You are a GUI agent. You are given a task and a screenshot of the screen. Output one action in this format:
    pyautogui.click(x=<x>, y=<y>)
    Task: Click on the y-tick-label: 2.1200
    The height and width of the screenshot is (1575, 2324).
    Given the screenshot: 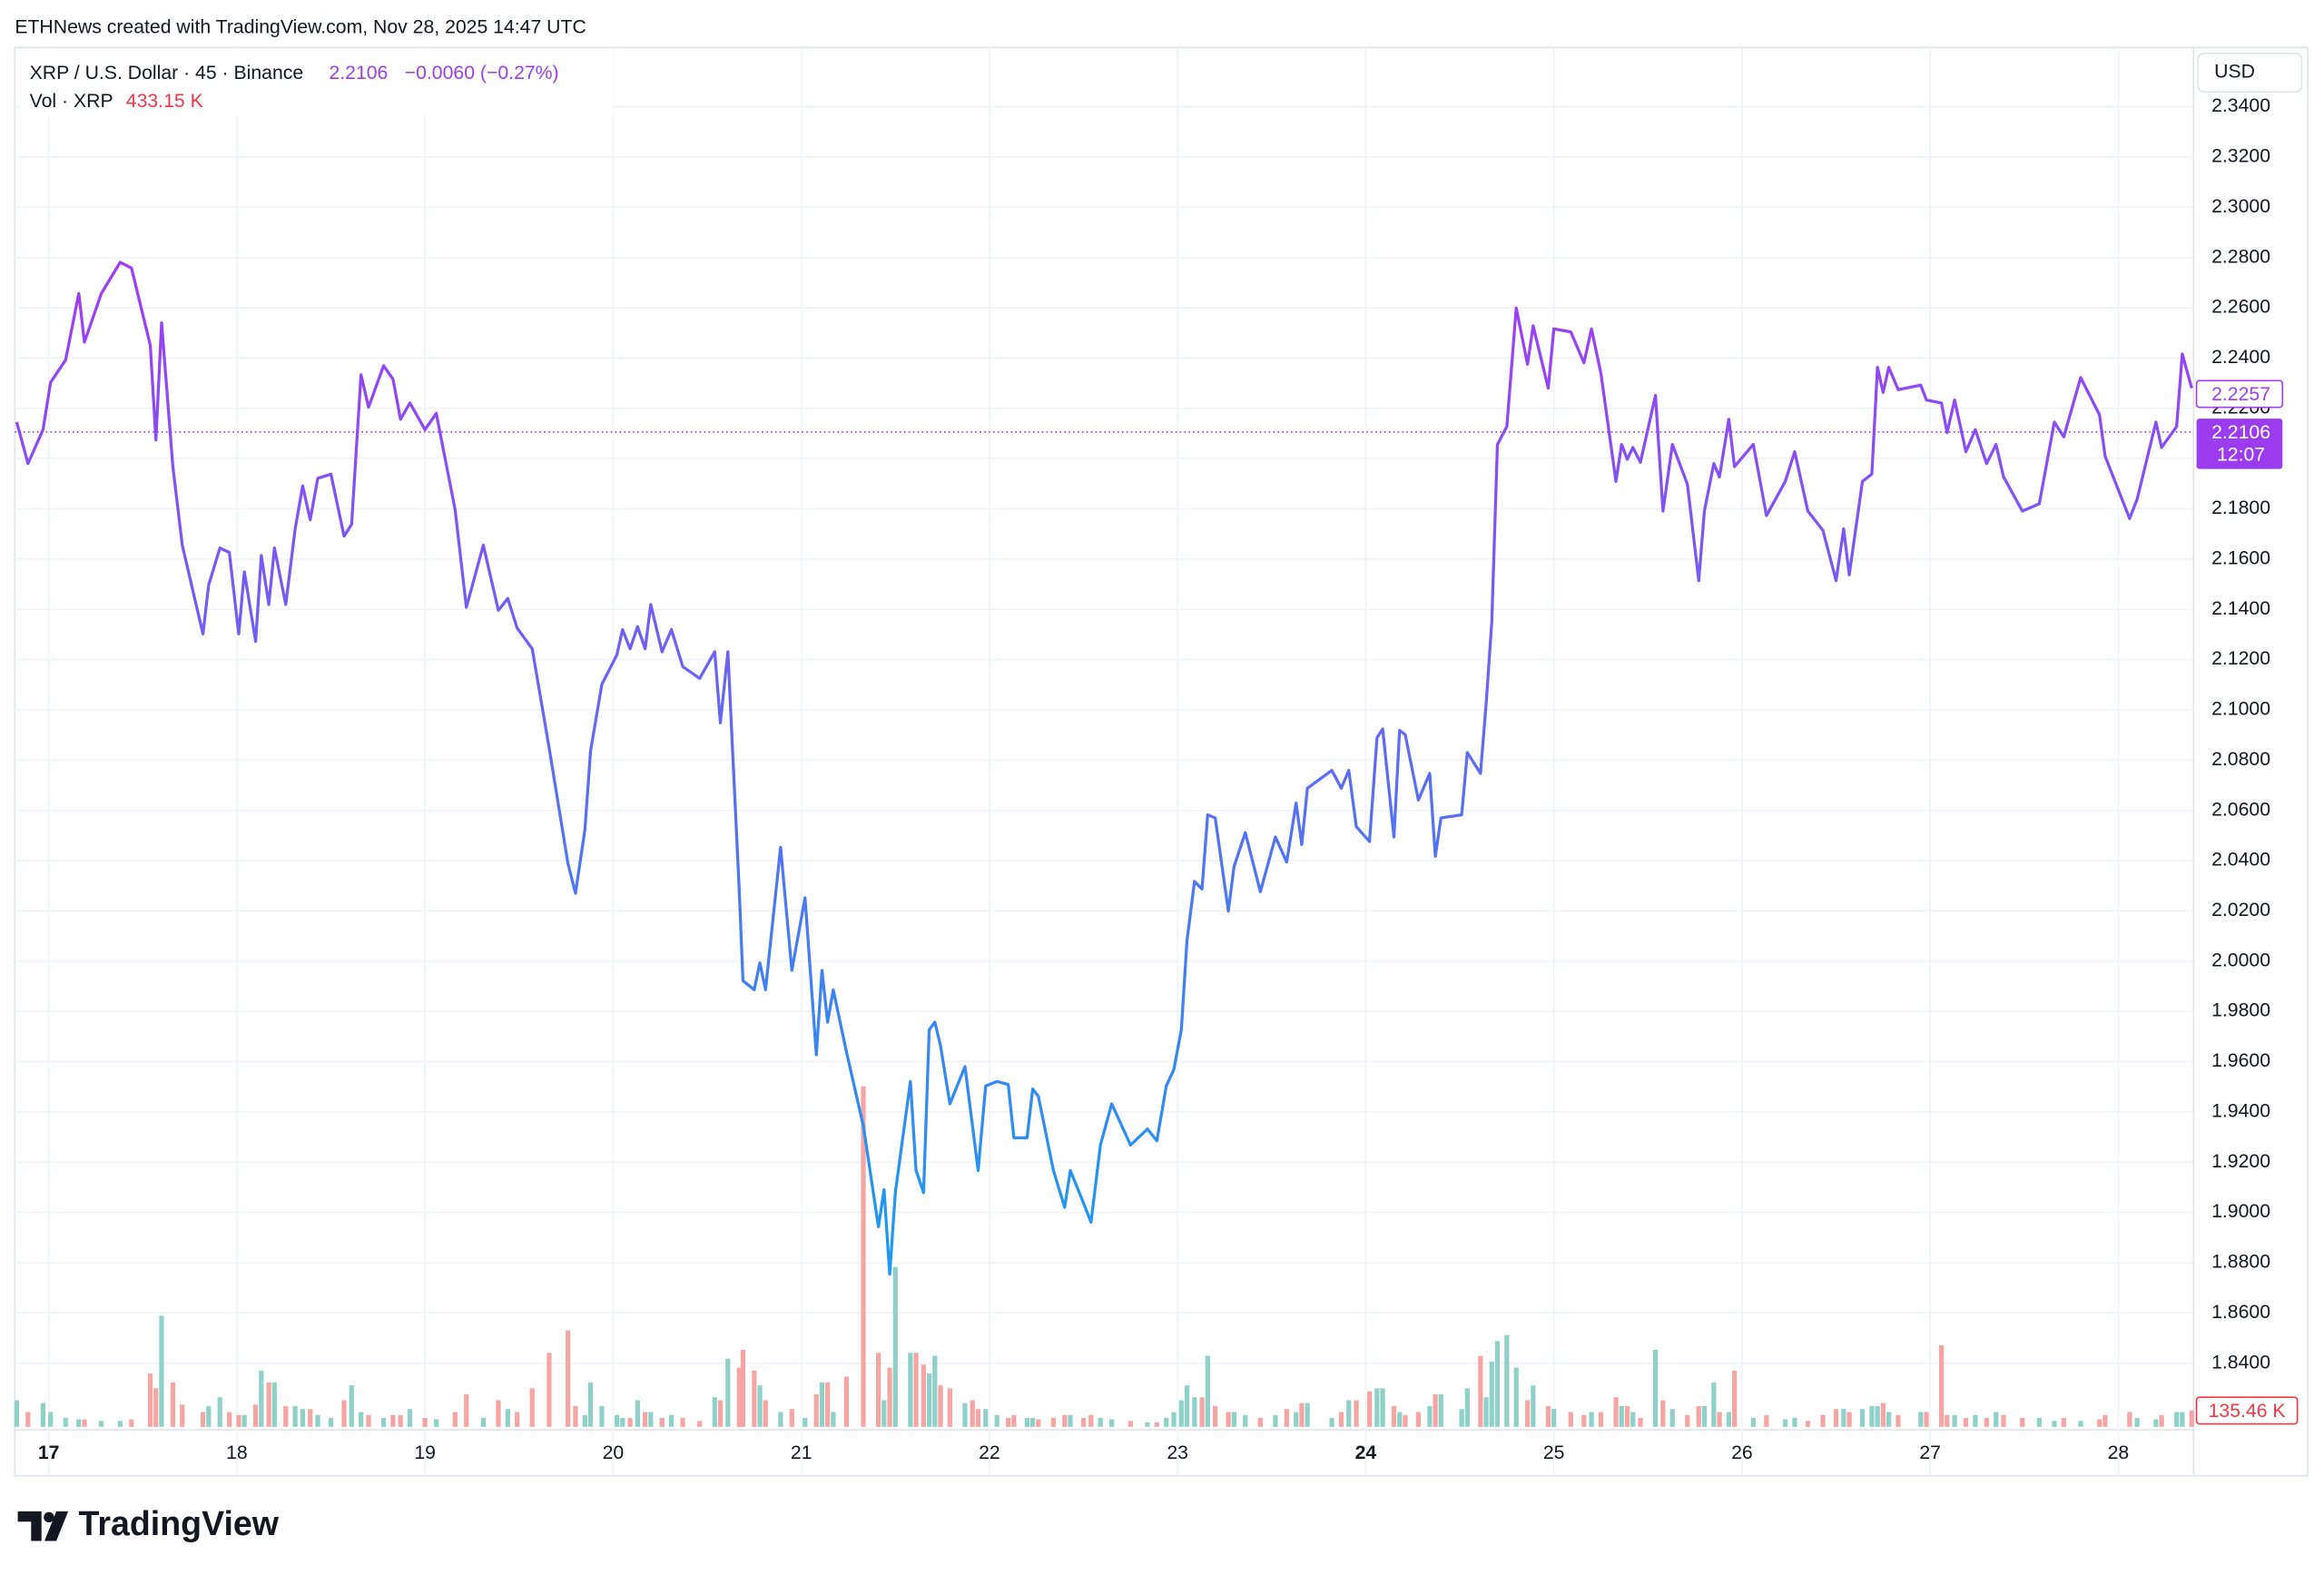 What is the action you would take?
    pyautogui.click(x=2240, y=659)
    